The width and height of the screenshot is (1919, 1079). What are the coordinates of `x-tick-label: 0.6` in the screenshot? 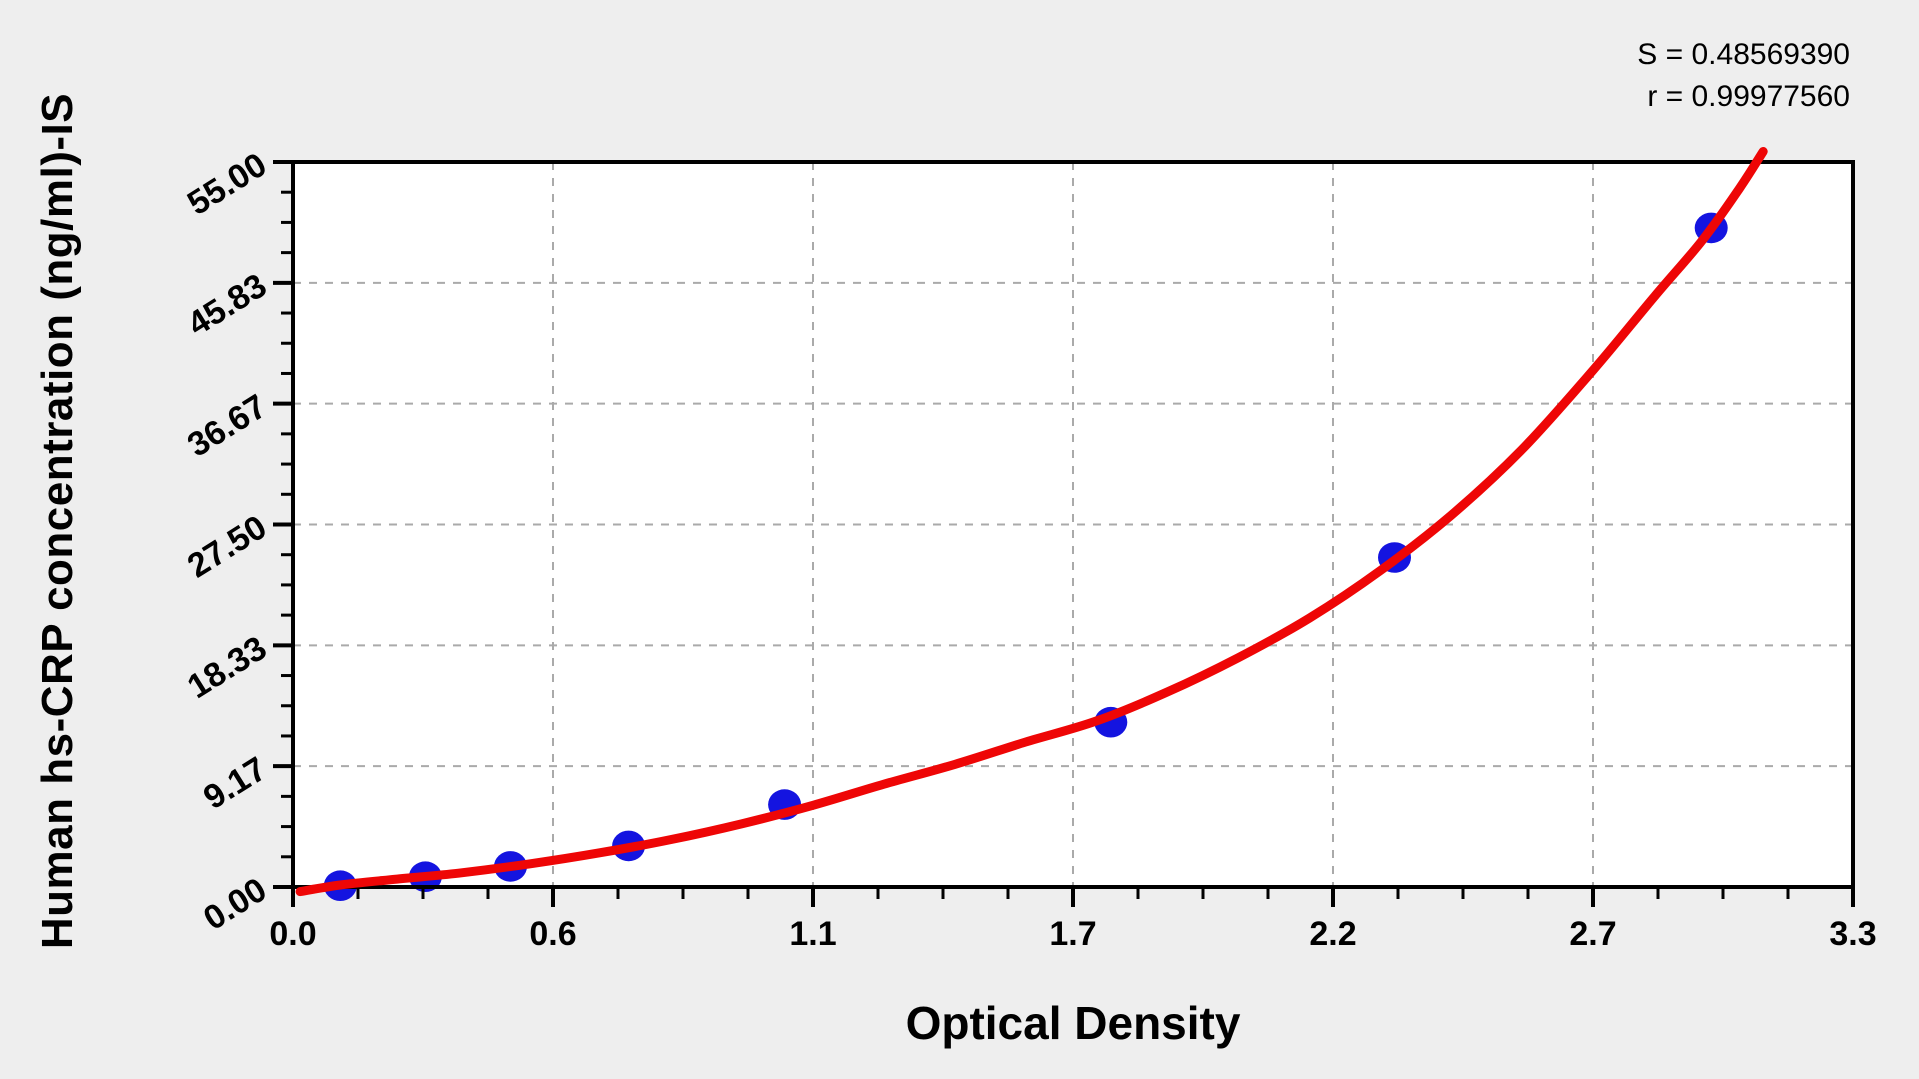 It's located at (552, 934).